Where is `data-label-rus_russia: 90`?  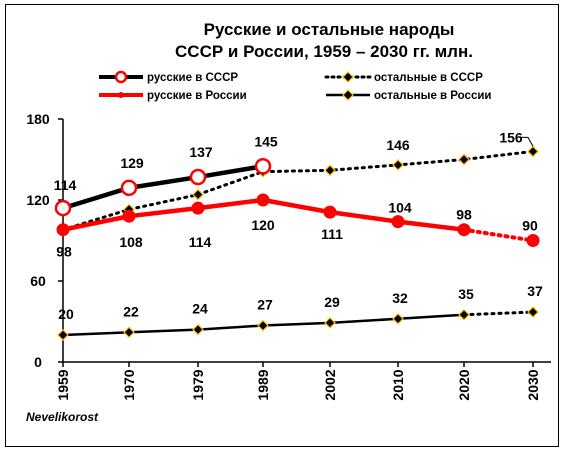
data-label-rus_russia: 90 is located at coordinates (530, 226).